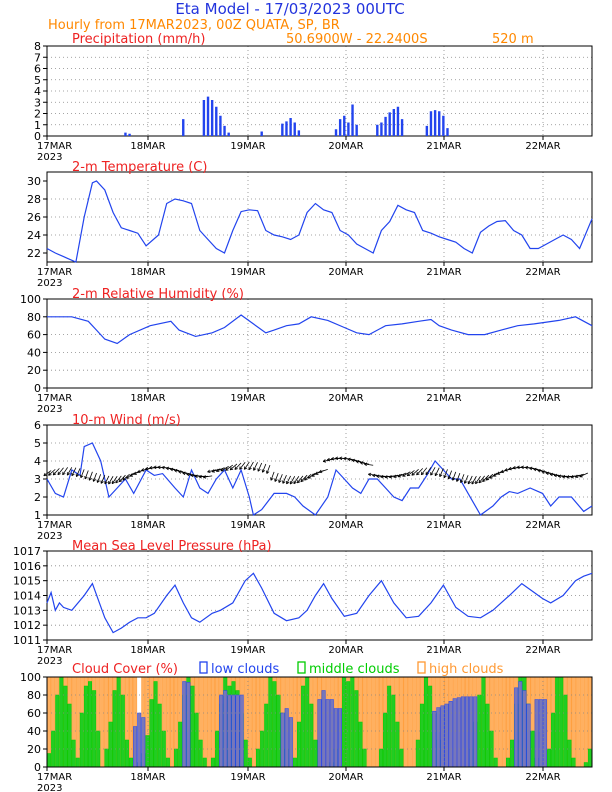 Image resolution: width=612 pixels, height=792 pixels. Describe the element at coordinates (301, 667) in the screenshot. I see `legend-swatch` at that location.